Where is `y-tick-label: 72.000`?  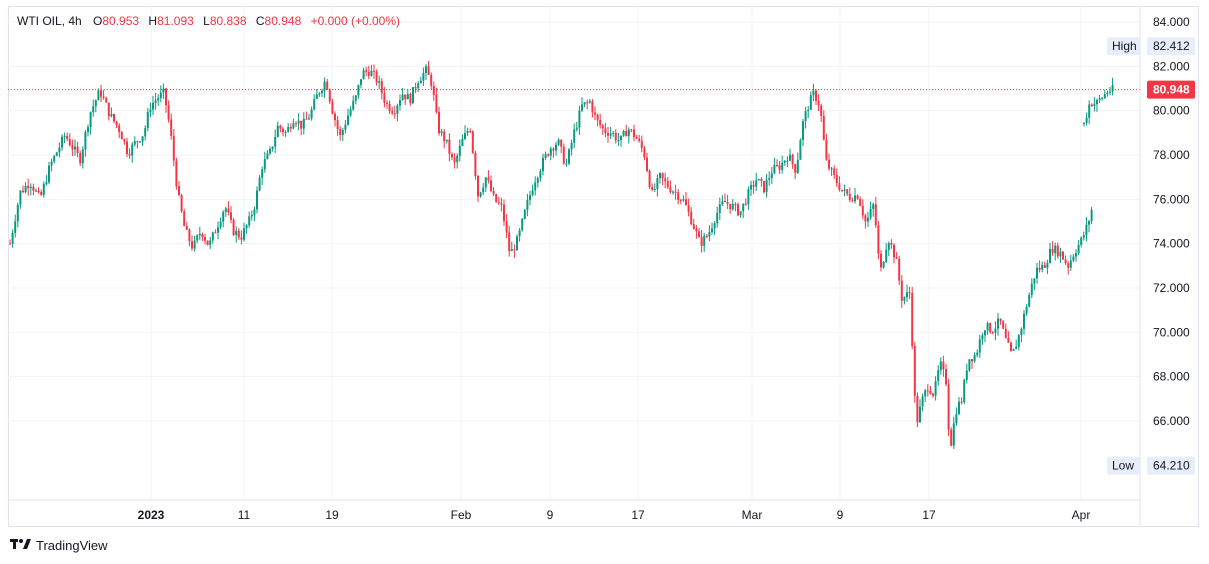 y-tick-label: 72.000 is located at coordinates (1171, 288).